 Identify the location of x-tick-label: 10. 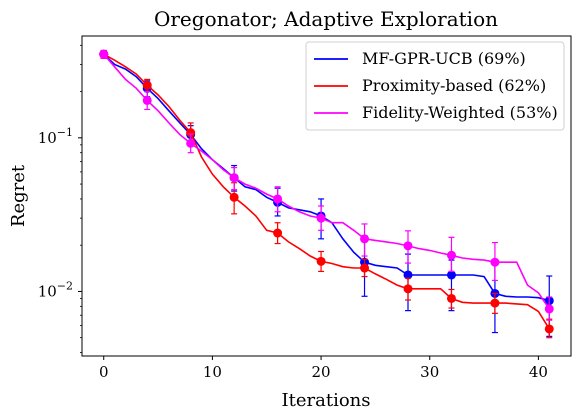
(212, 372).